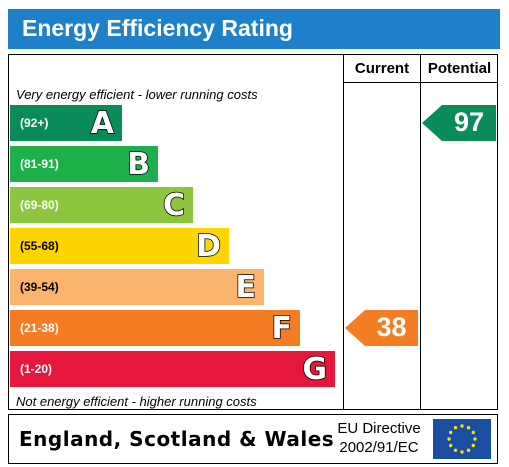  What do you see at coordinates (157, 28) in the screenshot?
I see `page-title: Energy Efficiency Rating` at bounding box center [157, 28].